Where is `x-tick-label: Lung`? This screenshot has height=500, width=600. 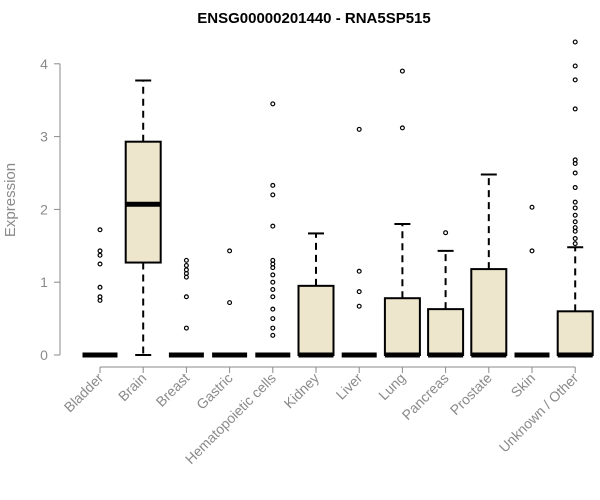
x-tick-label: Lung is located at coordinates (391, 386).